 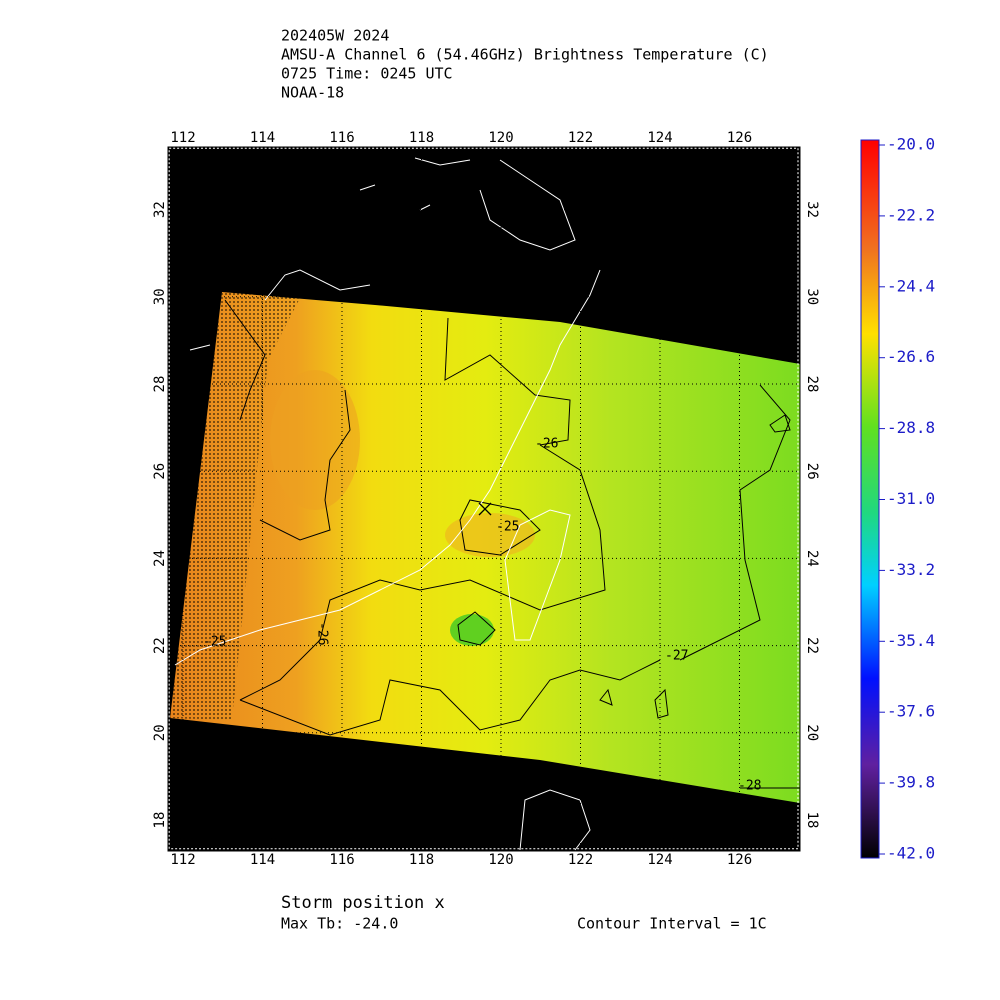 I want to click on cool-area, so click(x=472, y=630).